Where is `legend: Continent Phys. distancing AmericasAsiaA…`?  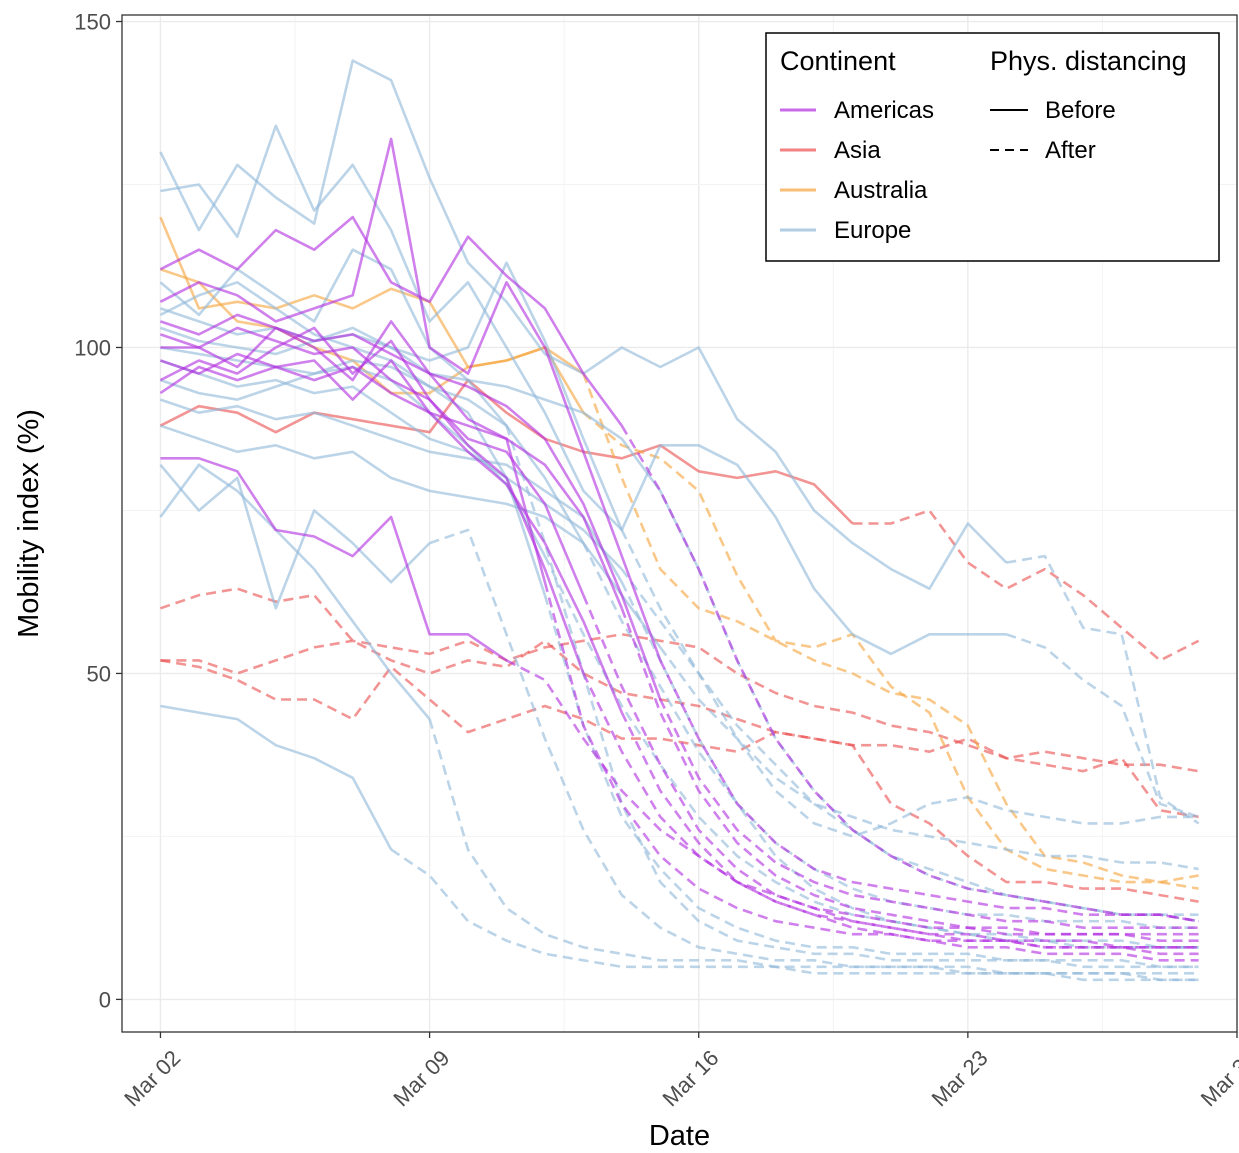 legend: Continent Phys. distancing AmericasAsiaA… is located at coordinates (992, 147).